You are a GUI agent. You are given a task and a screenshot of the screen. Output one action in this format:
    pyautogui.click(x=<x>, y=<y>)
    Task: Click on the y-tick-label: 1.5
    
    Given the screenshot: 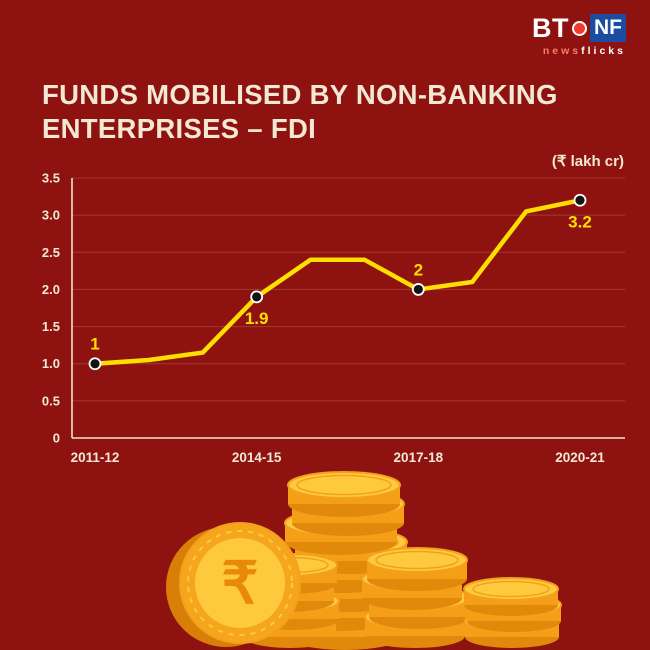 What is the action you would take?
    pyautogui.click(x=51, y=326)
    